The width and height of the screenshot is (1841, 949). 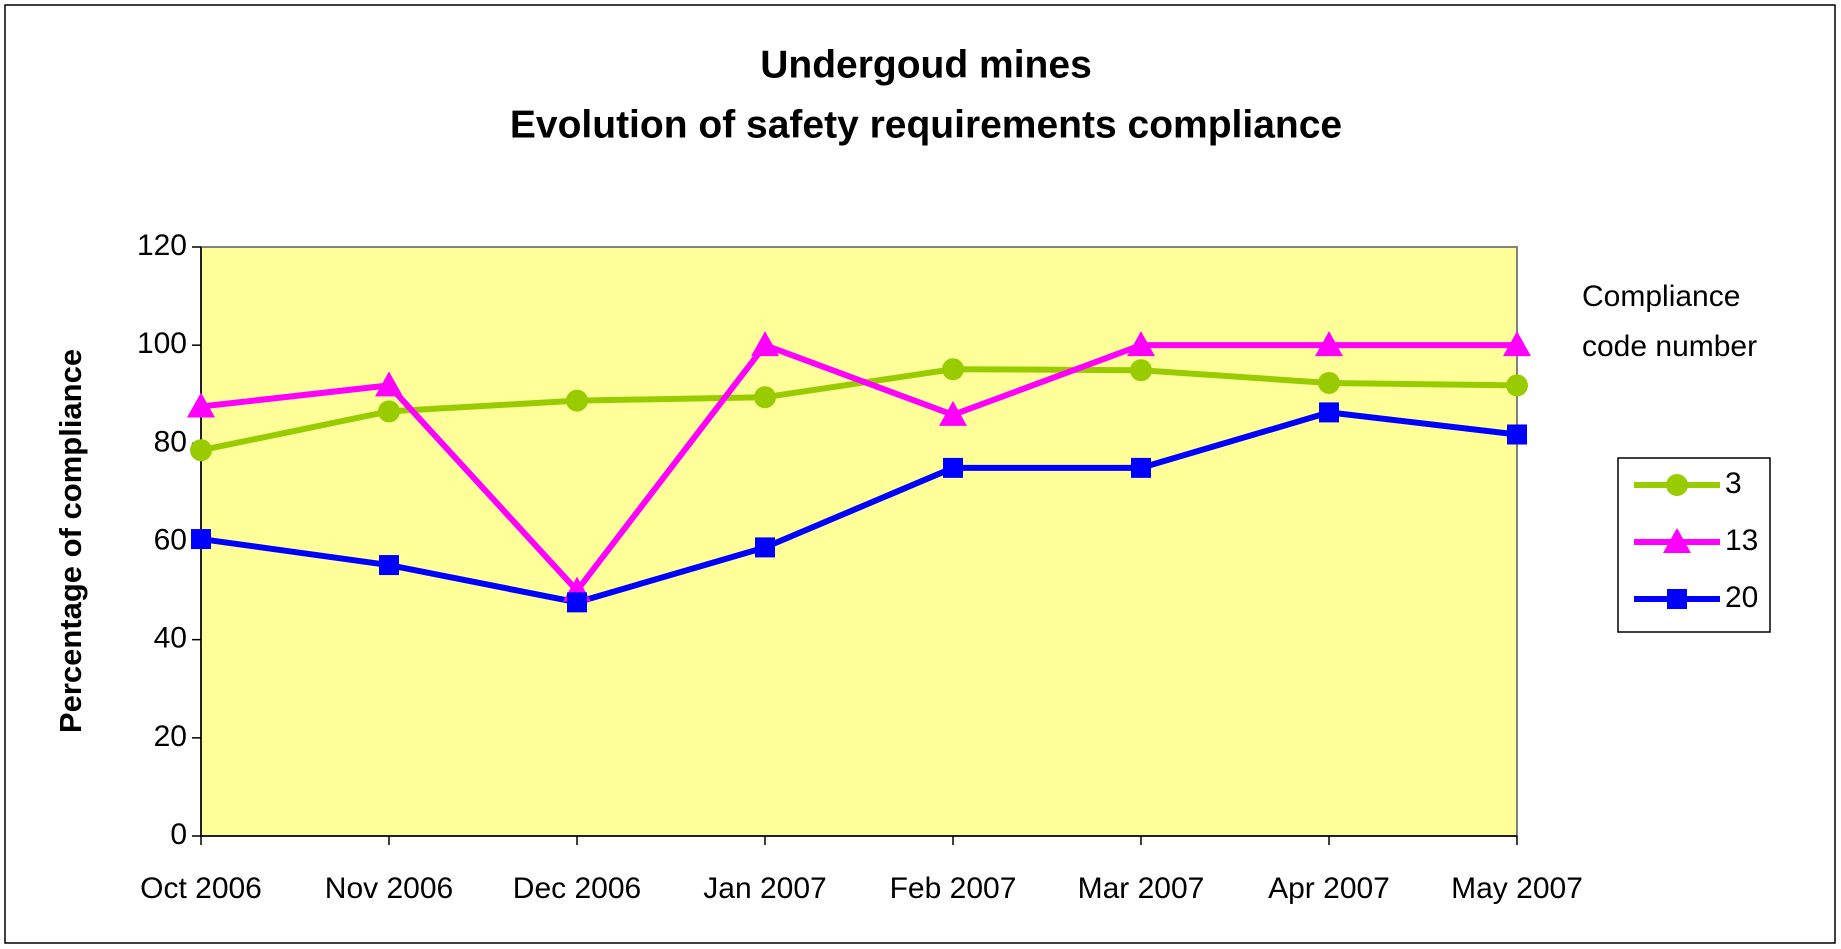 What do you see at coordinates (1670, 321) in the screenshot?
I see `legend-title: Compliance code number` at bounding box center [1670, 321].